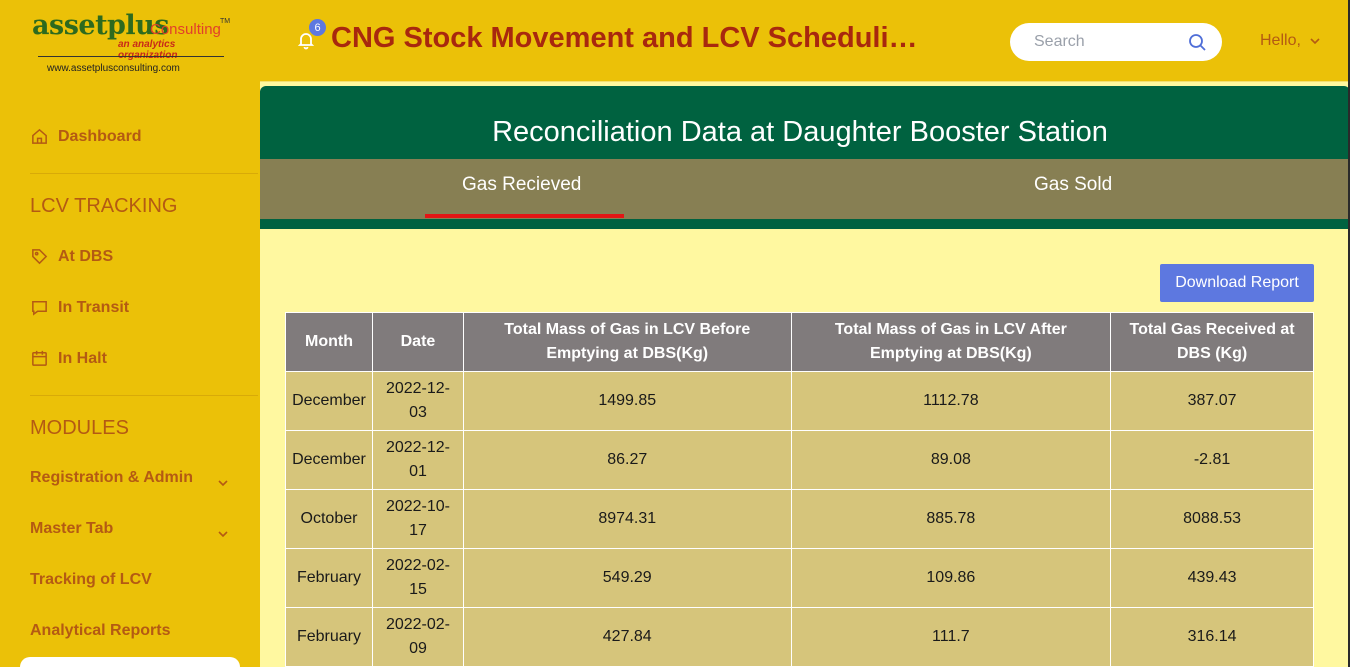  Describe the element at coordinates (627, 460) in the screenshot. I see `cell-mass-before: 86.27` at that location.